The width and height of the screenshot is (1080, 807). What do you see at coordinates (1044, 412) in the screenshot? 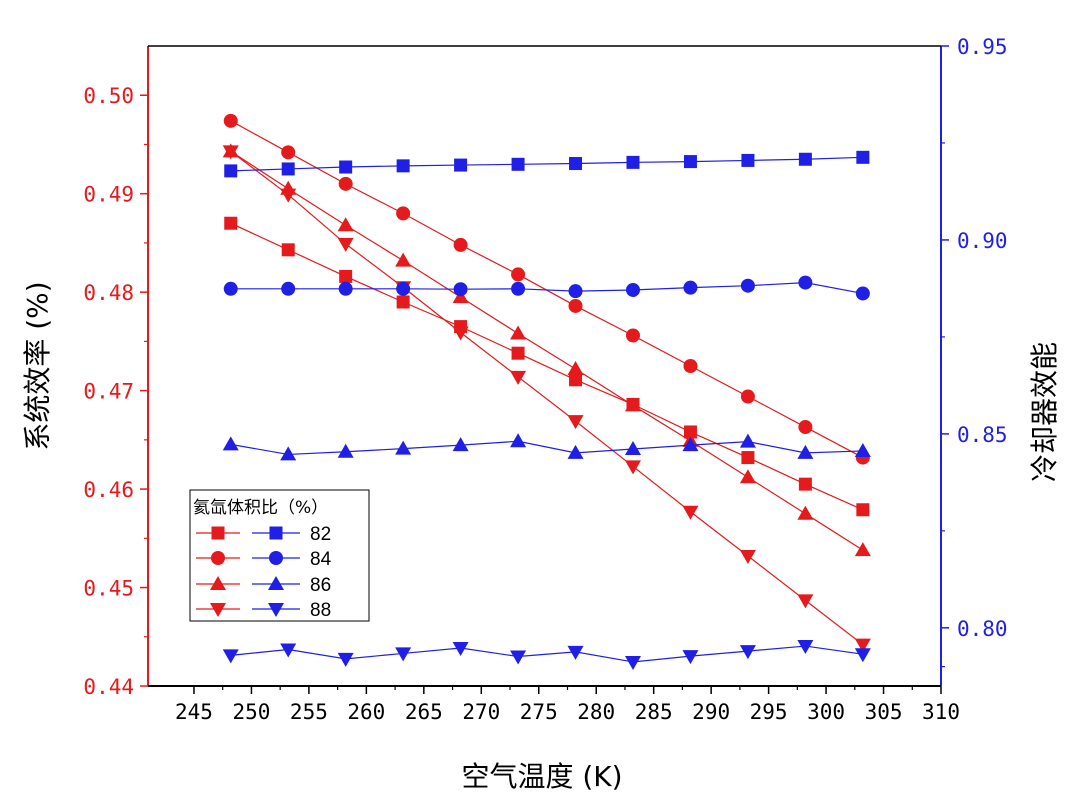
I see `y-axis-right-title: 冷却器效能` at bounding box center [1044, 412].